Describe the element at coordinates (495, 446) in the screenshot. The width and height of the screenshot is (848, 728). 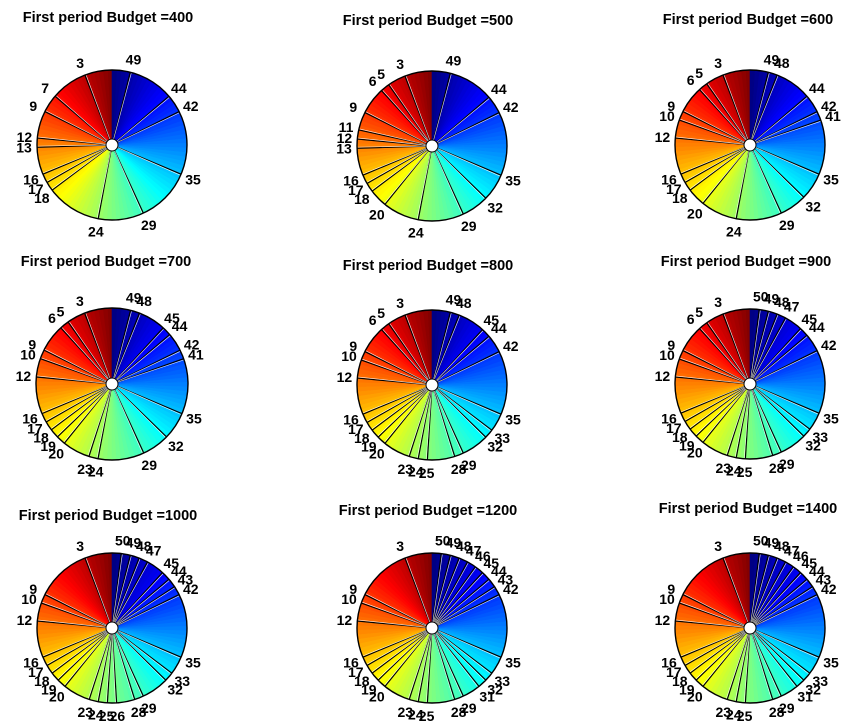
I see `tick-label: 32` at that location.